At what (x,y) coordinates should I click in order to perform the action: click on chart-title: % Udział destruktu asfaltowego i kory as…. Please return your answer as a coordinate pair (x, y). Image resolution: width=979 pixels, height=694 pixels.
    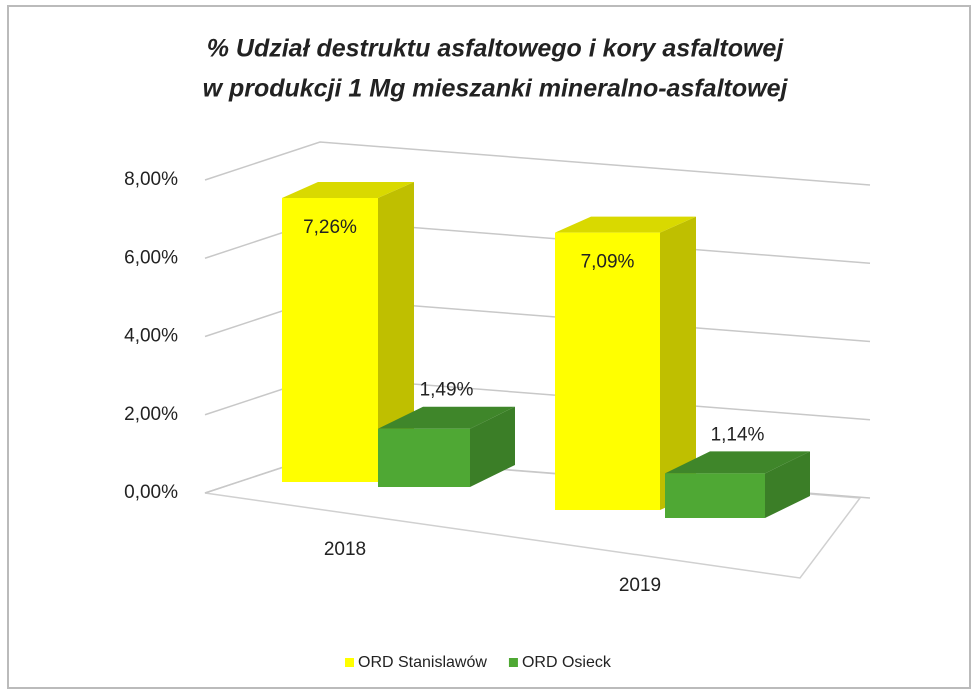
    Looking at the image, I should click on (496, 49).